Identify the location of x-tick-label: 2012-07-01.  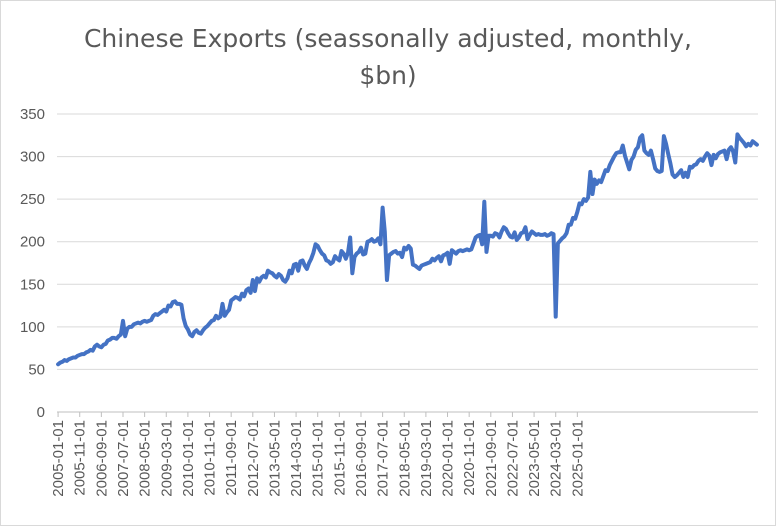
(253, 458).